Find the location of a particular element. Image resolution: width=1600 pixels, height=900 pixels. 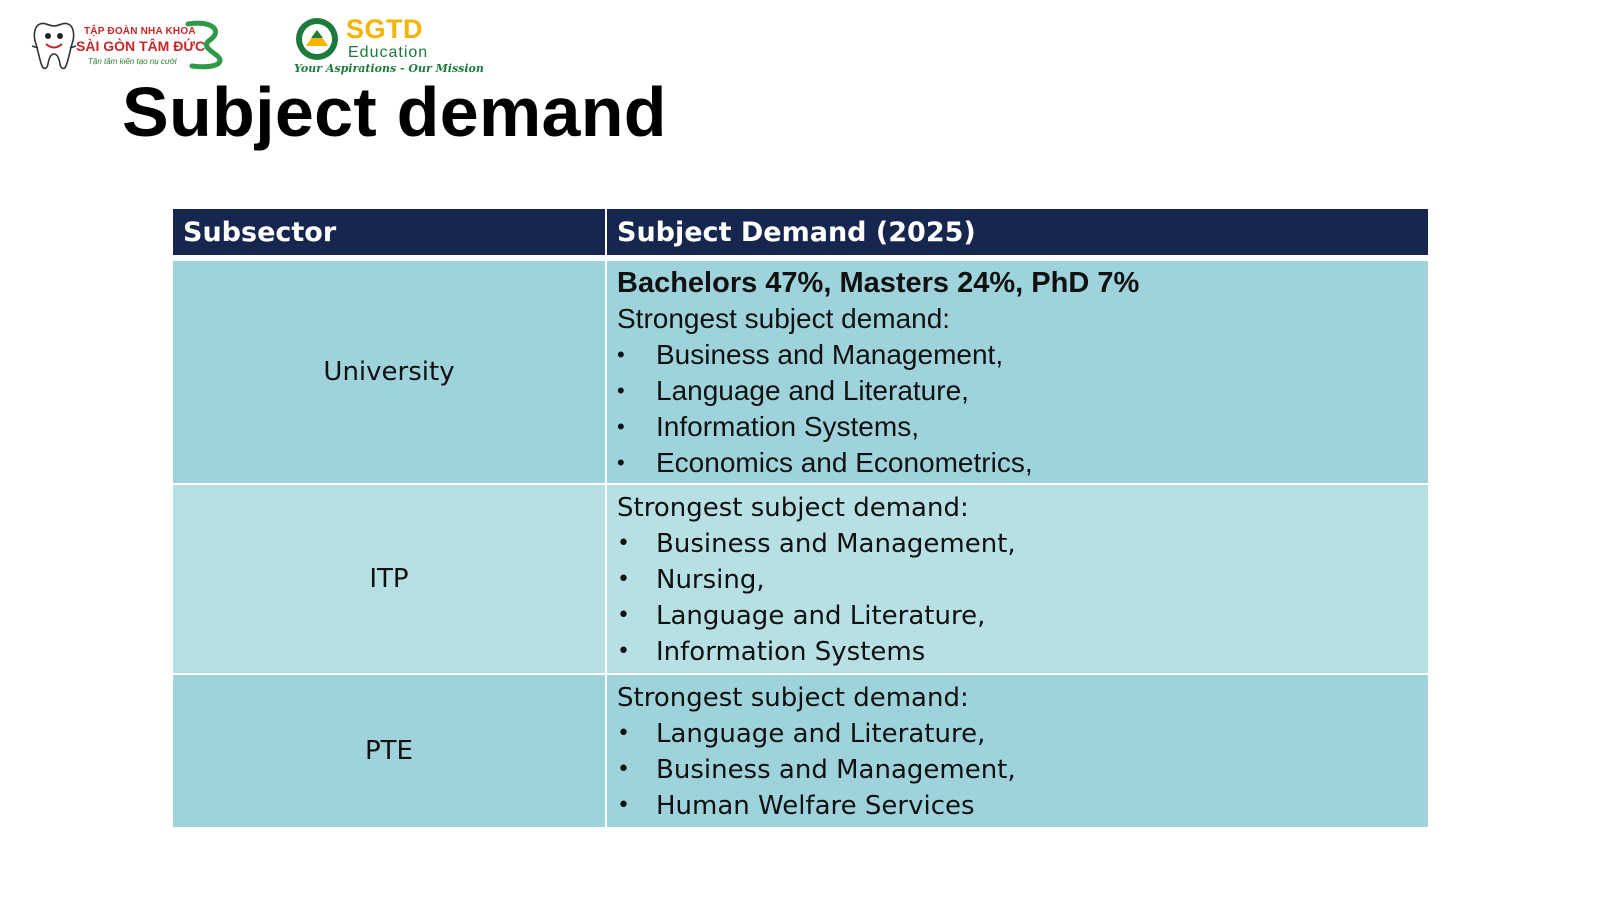

list-item: • Information Systems, is located at coordinates (1017, 427).